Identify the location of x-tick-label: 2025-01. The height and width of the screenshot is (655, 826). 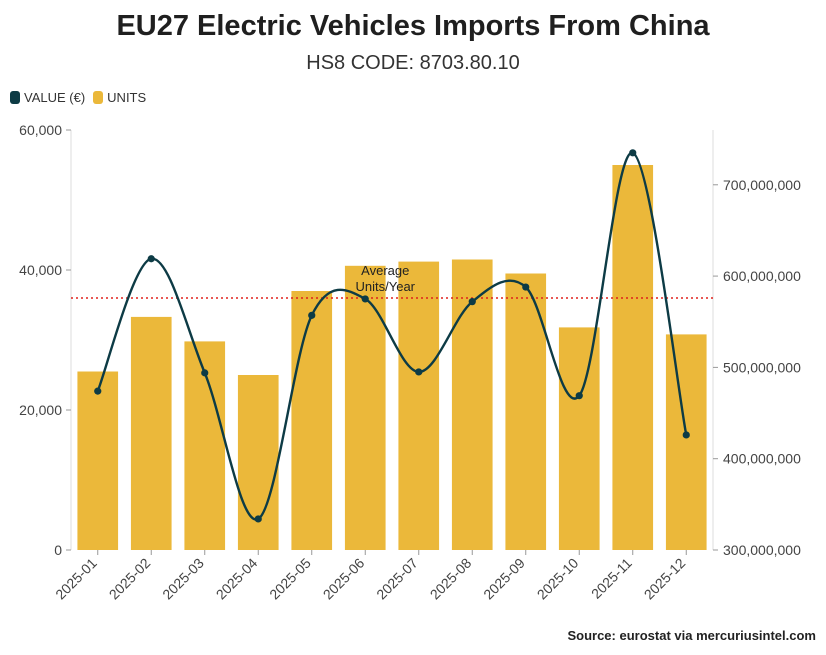
(76, 579).